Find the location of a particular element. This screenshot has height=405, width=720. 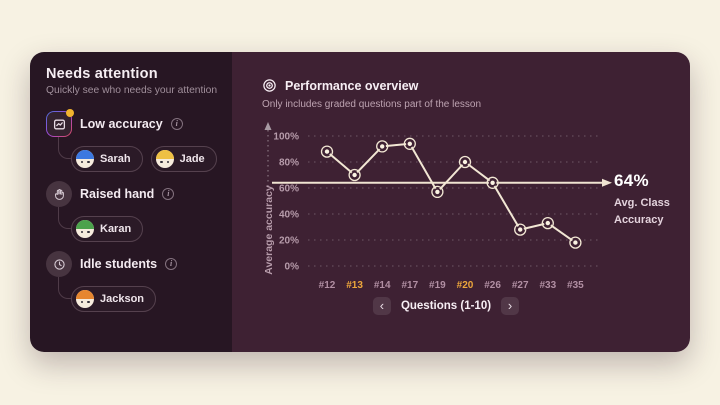

section-body: Karan is located at coordinates (132, 224).